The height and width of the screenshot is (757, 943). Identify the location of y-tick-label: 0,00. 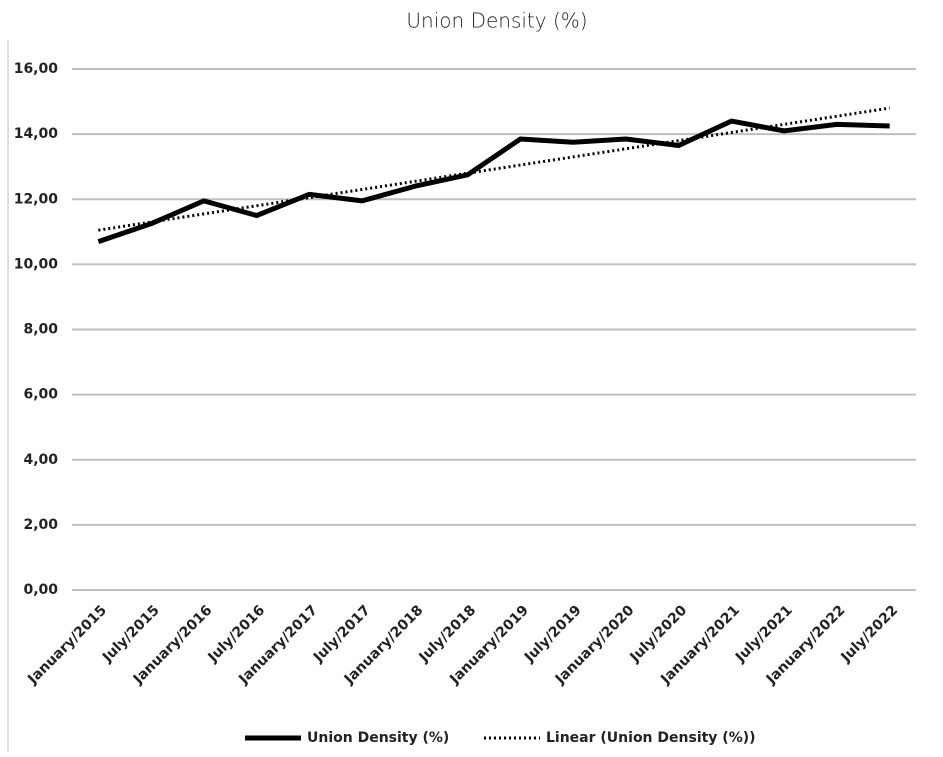
(40, 590).